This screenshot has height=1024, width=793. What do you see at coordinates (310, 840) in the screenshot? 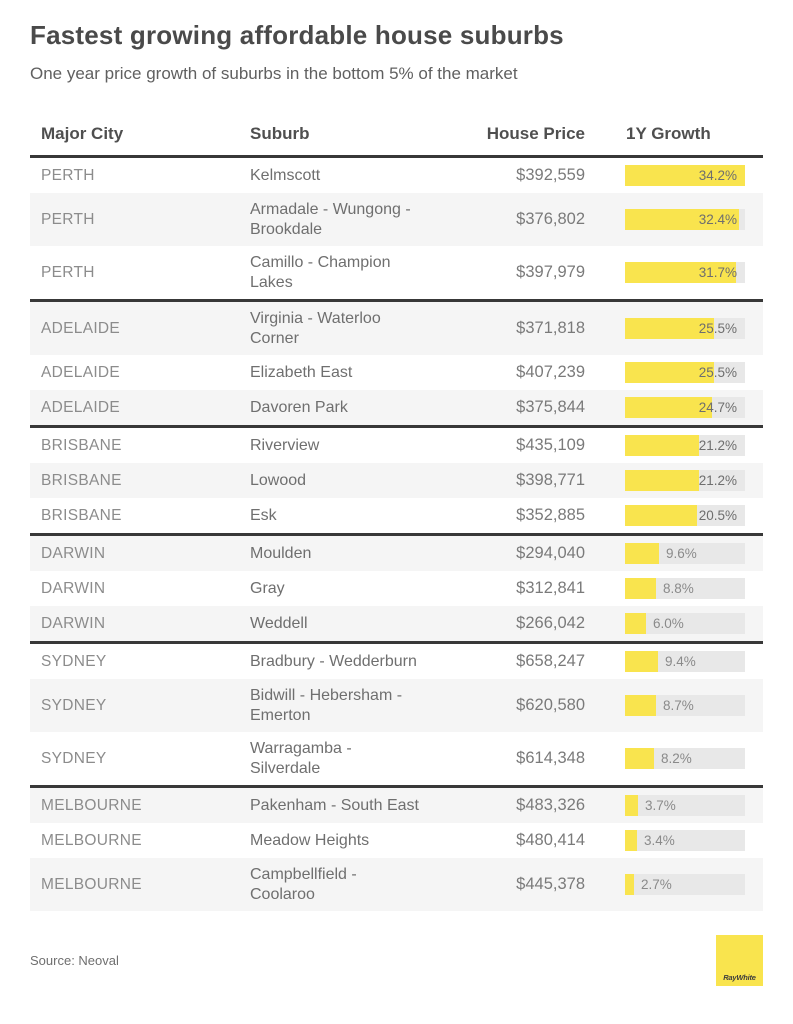
I see `suburb-cell: Meadow Heights` at bounding box center [310, 840].